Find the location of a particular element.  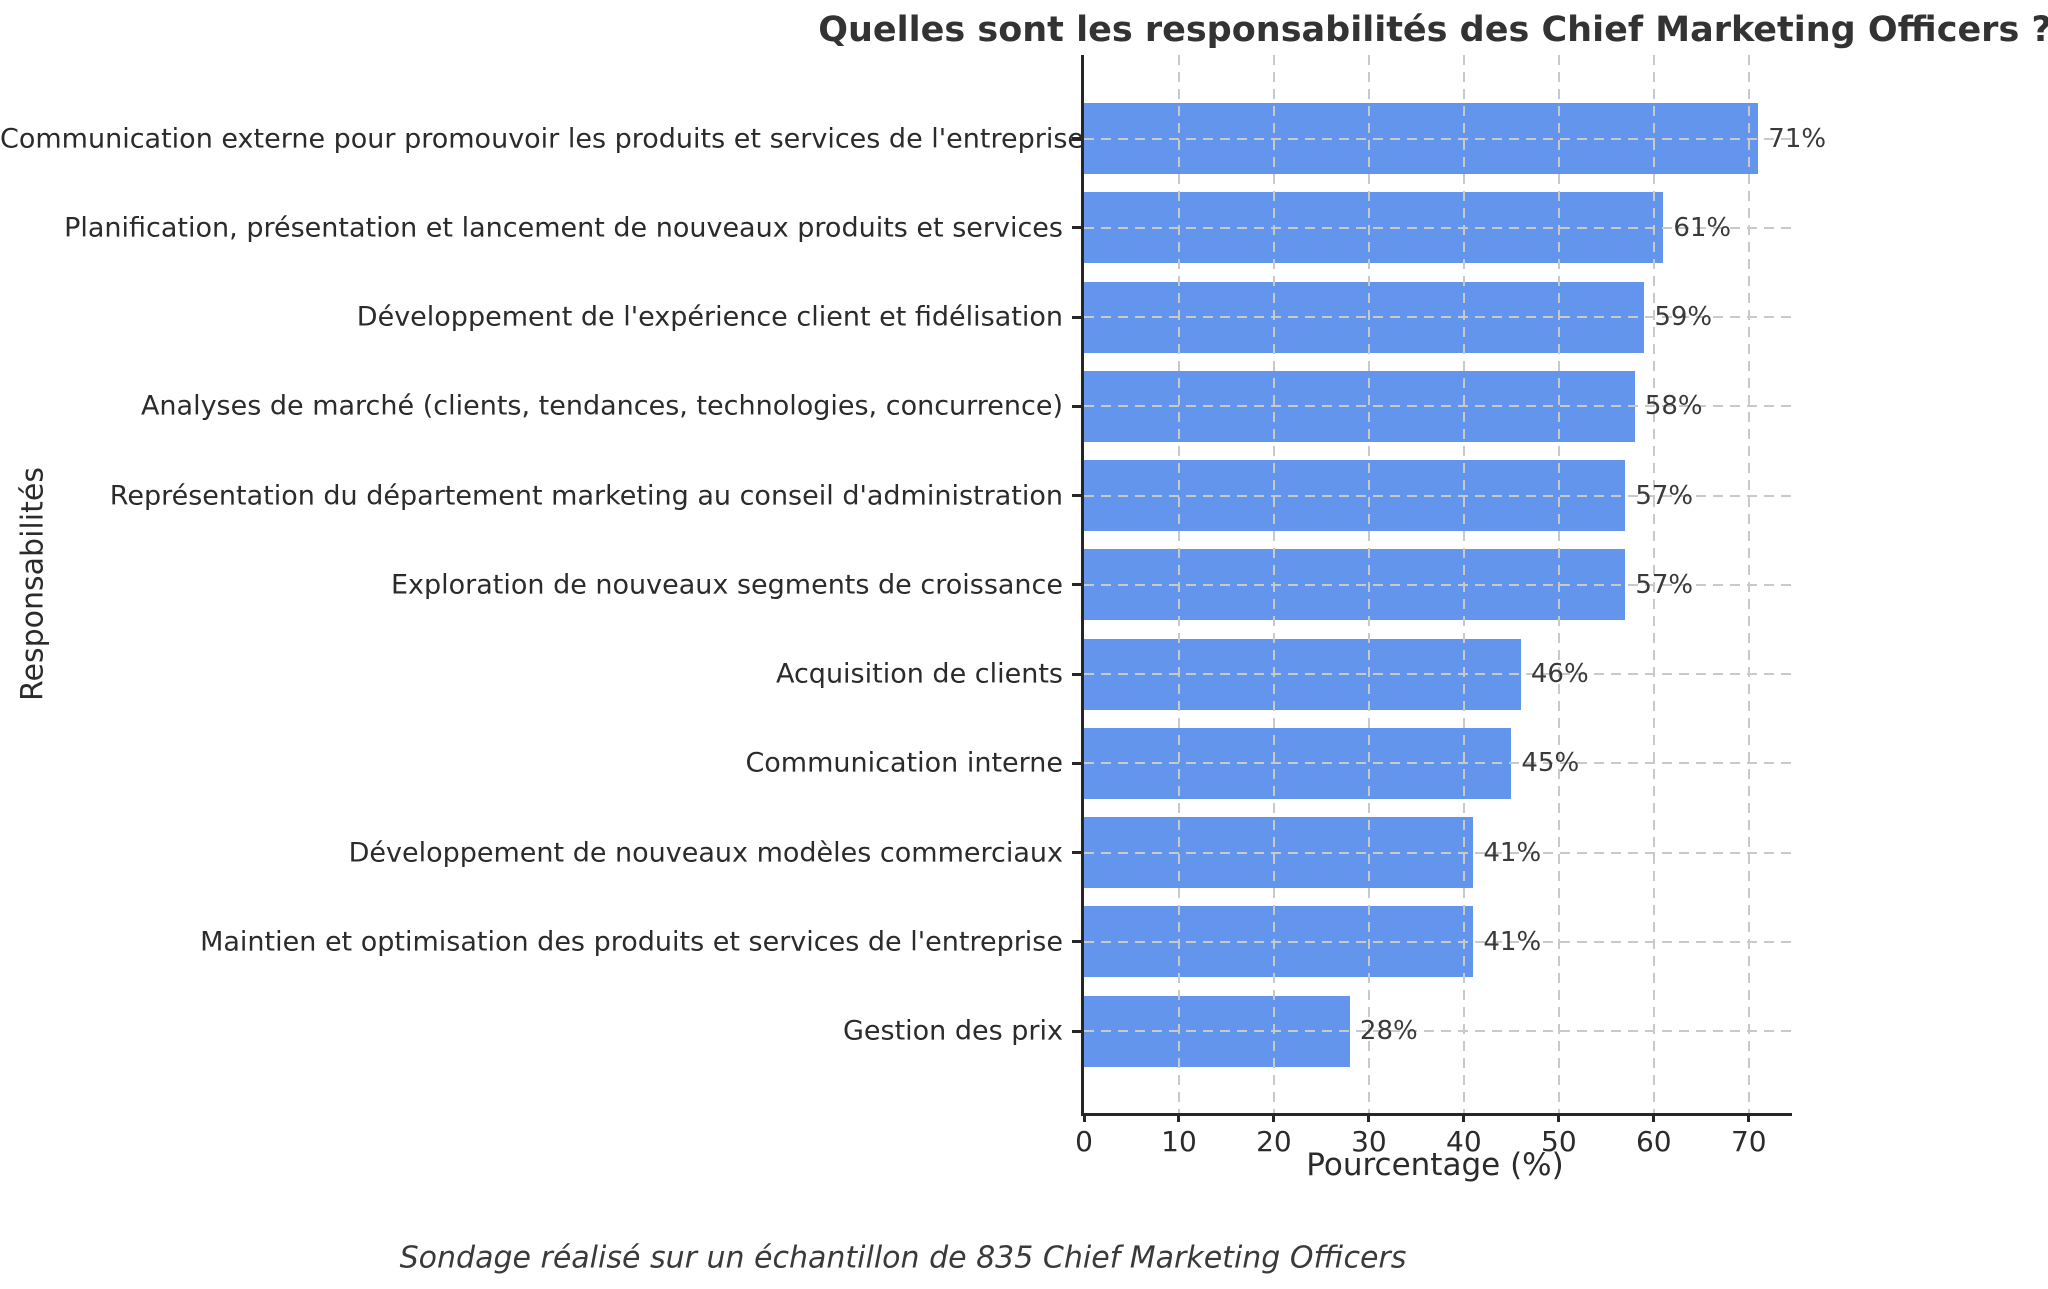

x-axis-label: Pourcentage (%) is located at coordinates (1435, 1165).